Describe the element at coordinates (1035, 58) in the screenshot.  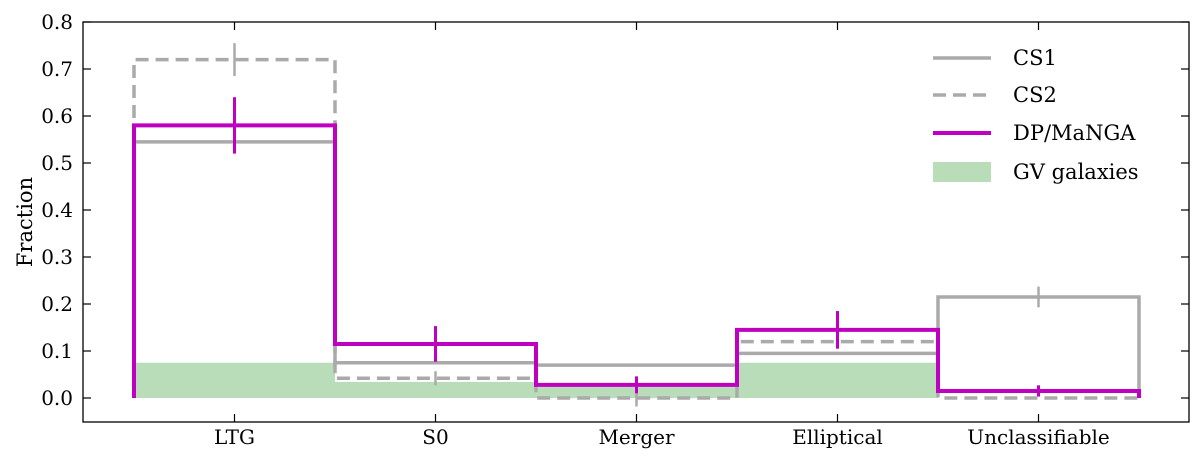
I see `legend-label-cs1: CS1` at that location.